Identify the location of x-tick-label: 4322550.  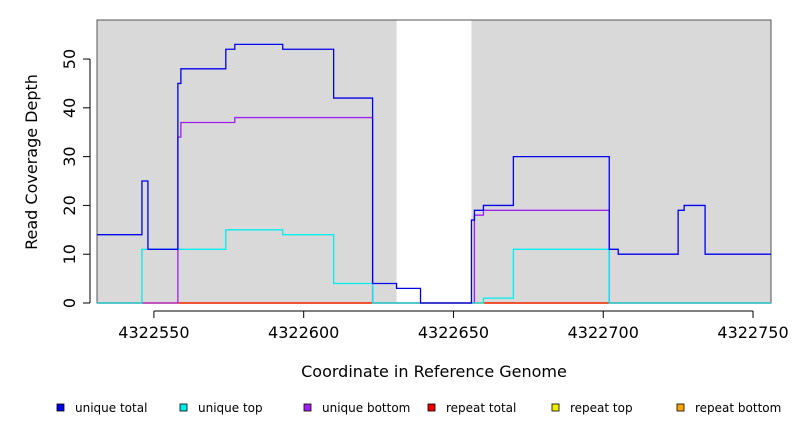
(153, 332).